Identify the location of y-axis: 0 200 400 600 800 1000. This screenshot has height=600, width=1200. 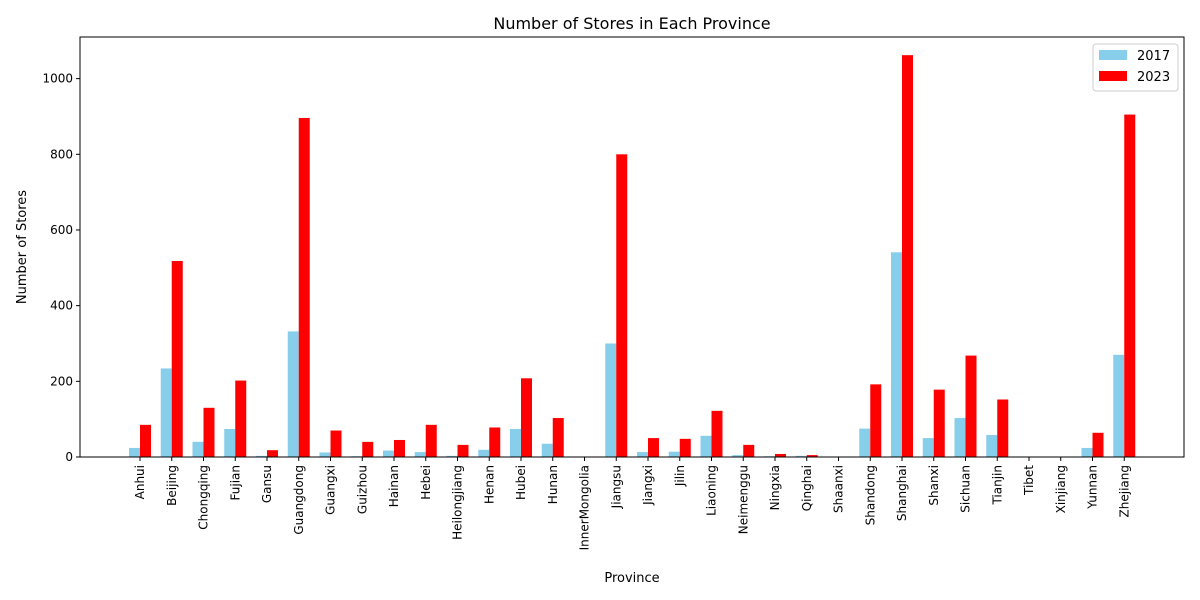
(61, 268).